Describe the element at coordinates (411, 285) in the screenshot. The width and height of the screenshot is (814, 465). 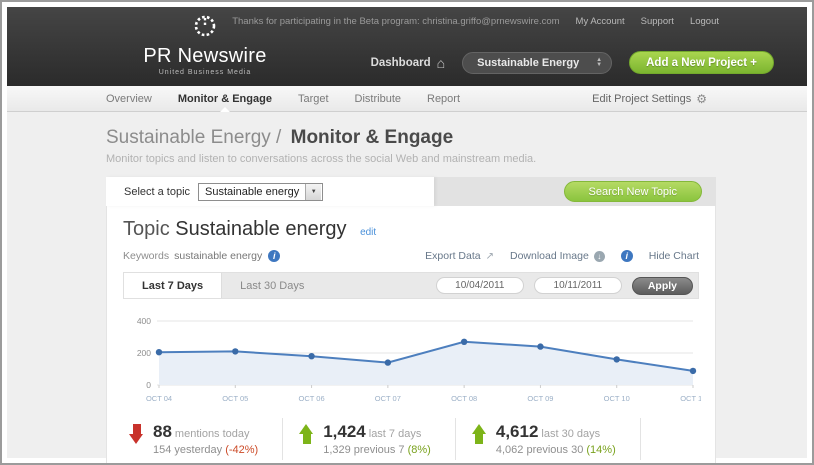
I see `date-range-bar: Last 7 Days Last 30 Days Apply` at that location.